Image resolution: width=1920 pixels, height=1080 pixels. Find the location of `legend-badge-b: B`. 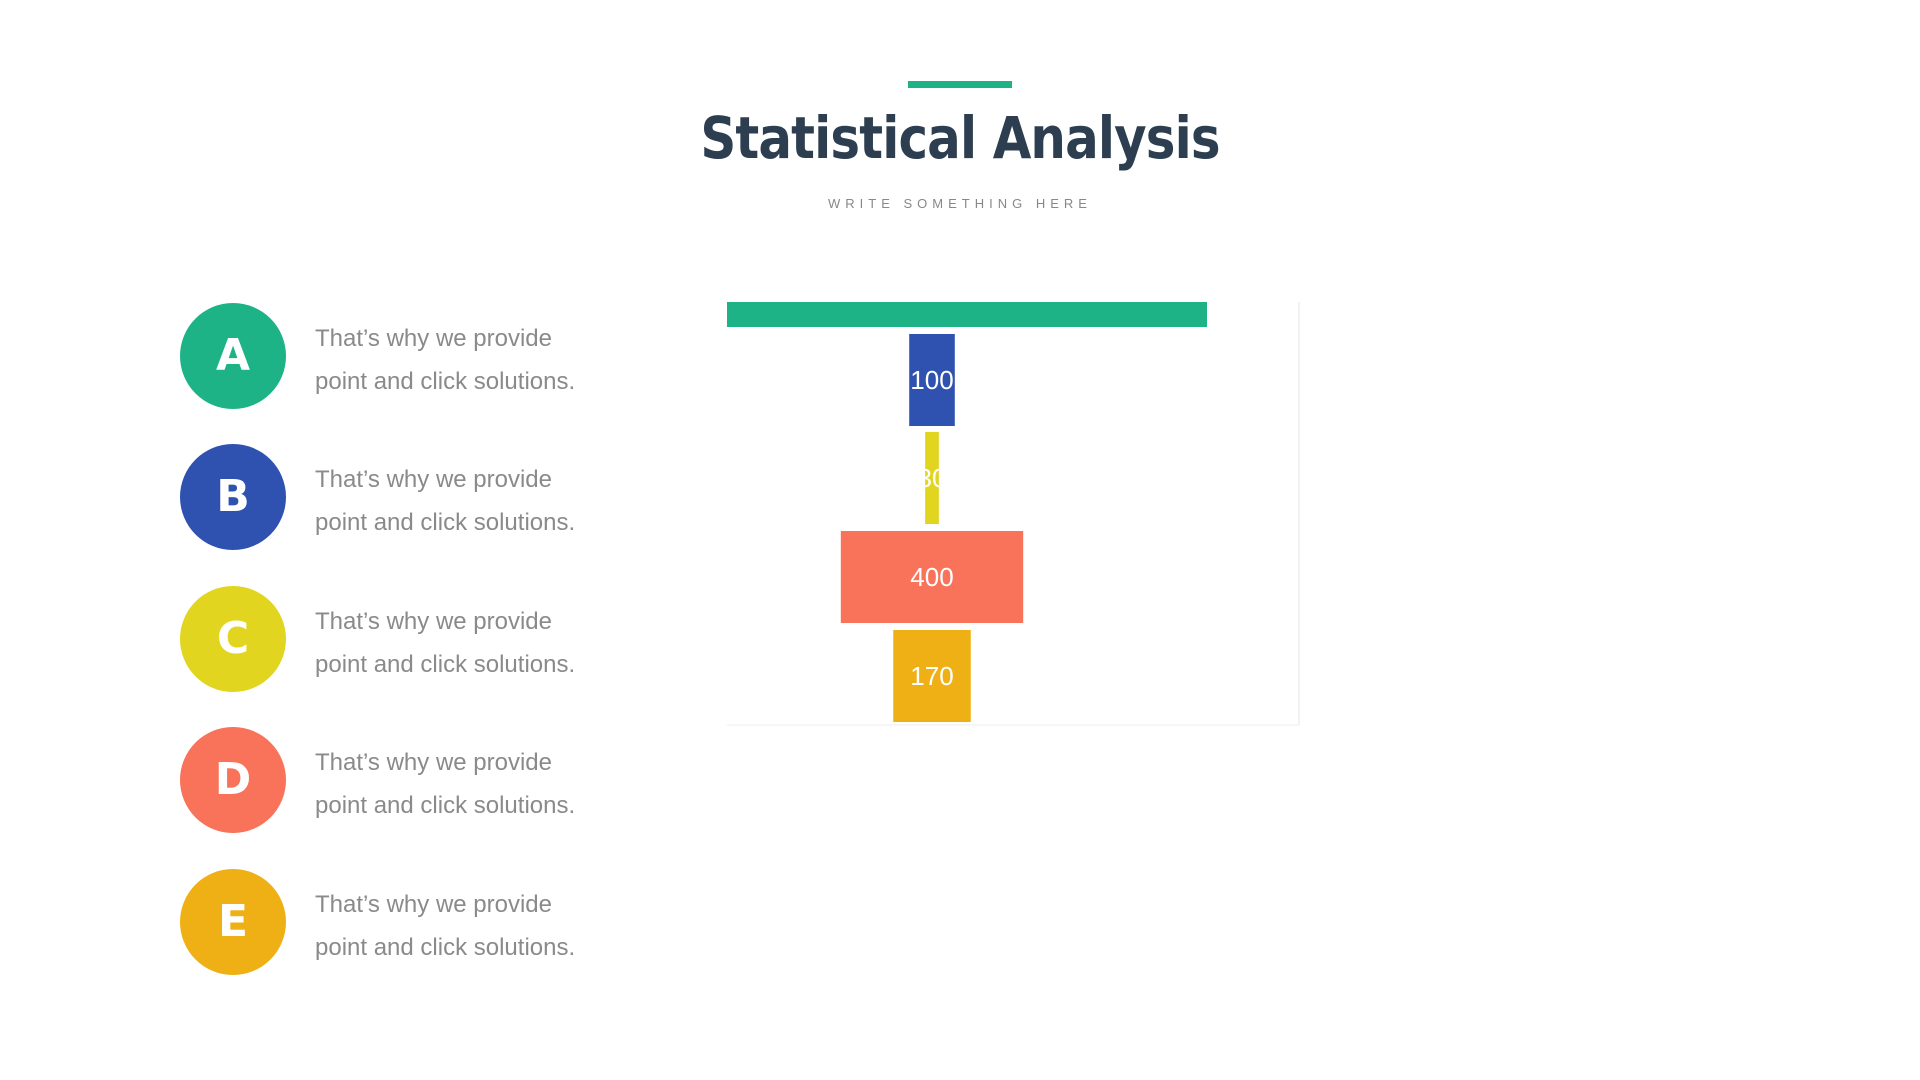

legend-badge-b: B is located at coordinates (233, 497).